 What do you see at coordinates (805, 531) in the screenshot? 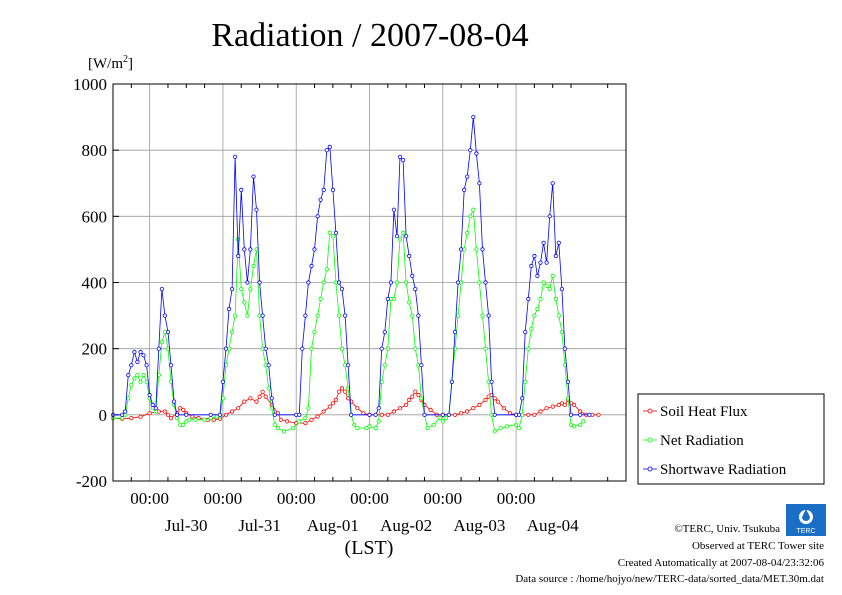
I see `svg-text: TERC` at bounding box center [805, 531].